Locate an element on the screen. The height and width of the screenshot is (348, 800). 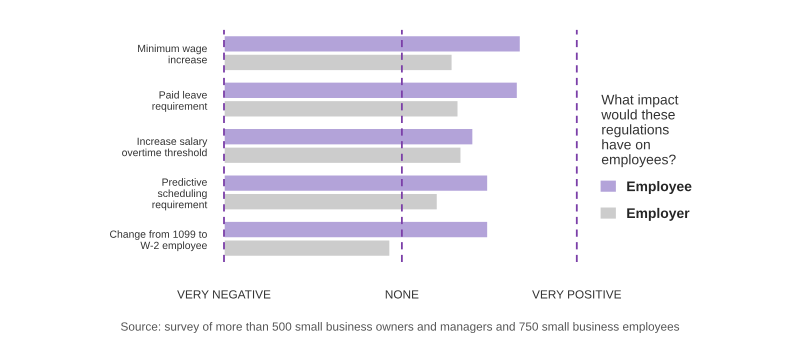
legend-label: Employee is located at coordinates (659, 187).